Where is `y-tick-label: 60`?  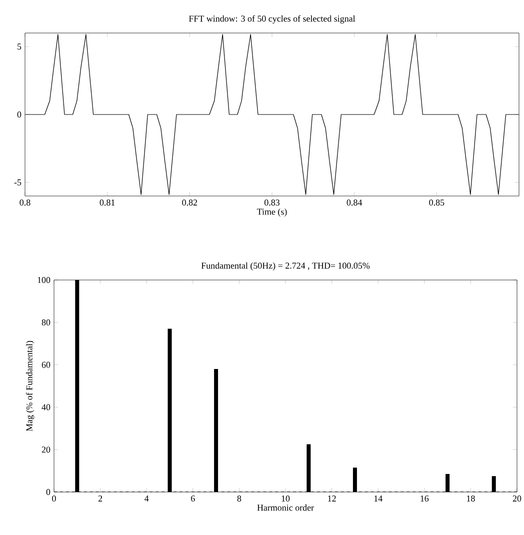 y-tick-label: 60 is located at coordinates (46, 365).